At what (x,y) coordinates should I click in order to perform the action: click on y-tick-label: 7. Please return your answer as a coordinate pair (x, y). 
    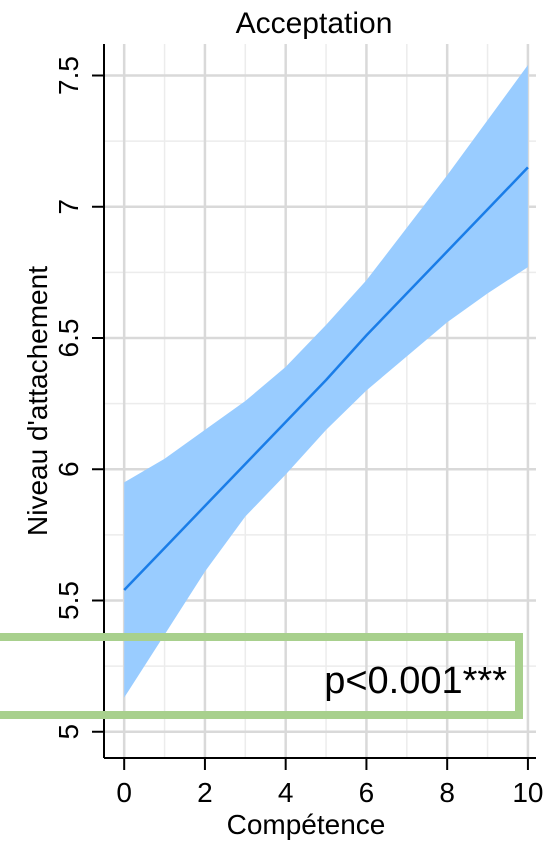
    Looking at the image, I should click on (68, 207).